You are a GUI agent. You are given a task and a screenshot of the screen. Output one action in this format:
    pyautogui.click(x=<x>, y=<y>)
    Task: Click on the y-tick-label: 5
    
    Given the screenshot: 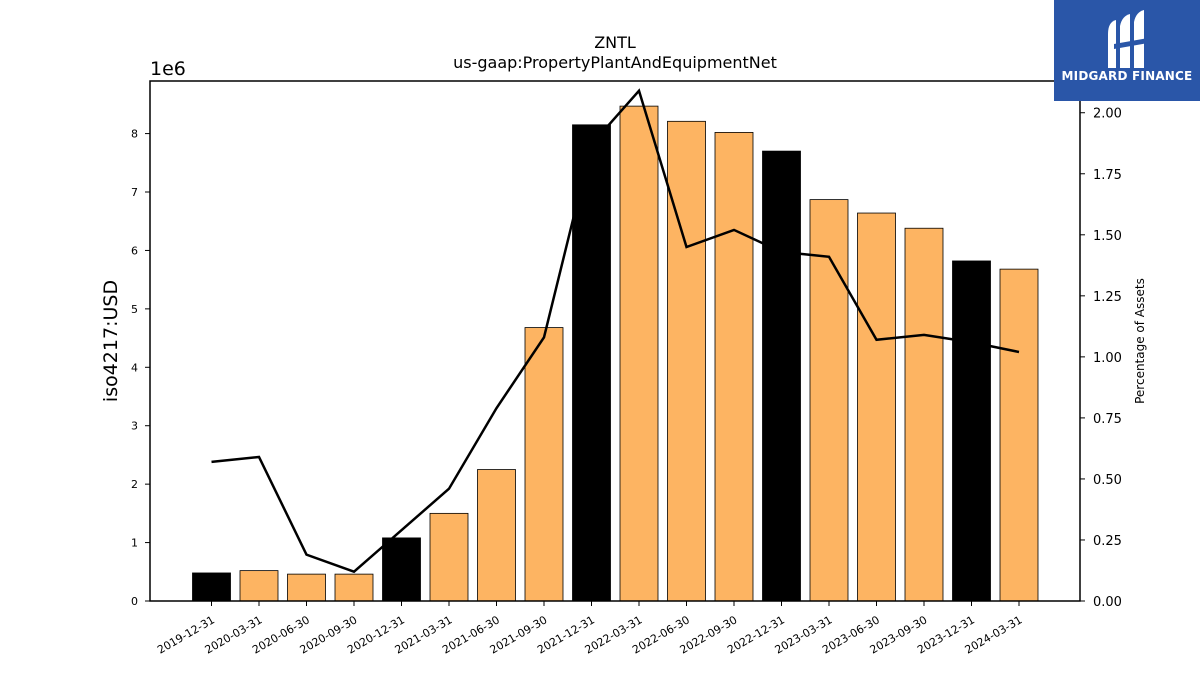 What is the action you would take?
    pyautogui.click(x=134, y=309)
    